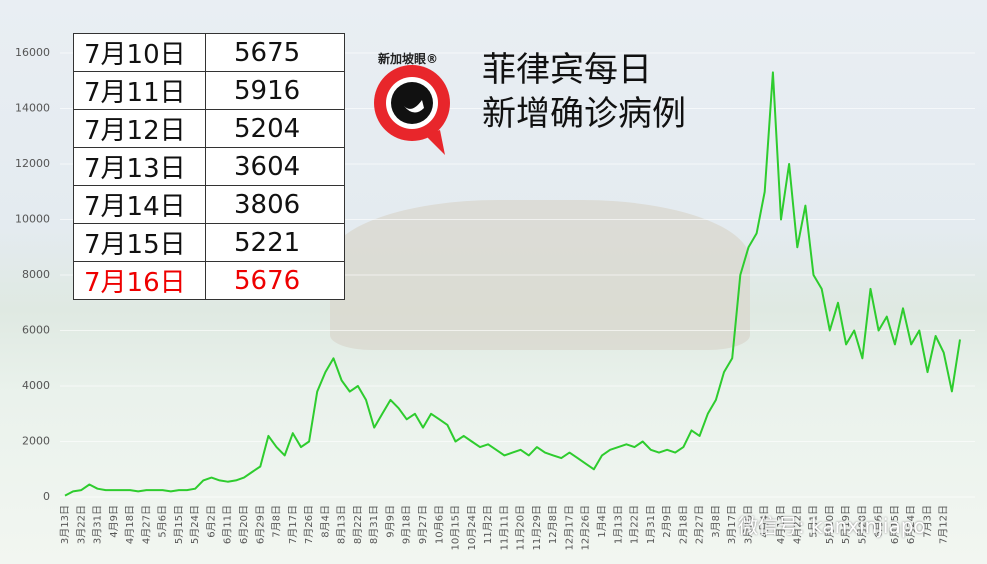 The width and height of the screenshot is (987, 564). I want to click on x-tick-label: 2月18日, so click(683, 524).